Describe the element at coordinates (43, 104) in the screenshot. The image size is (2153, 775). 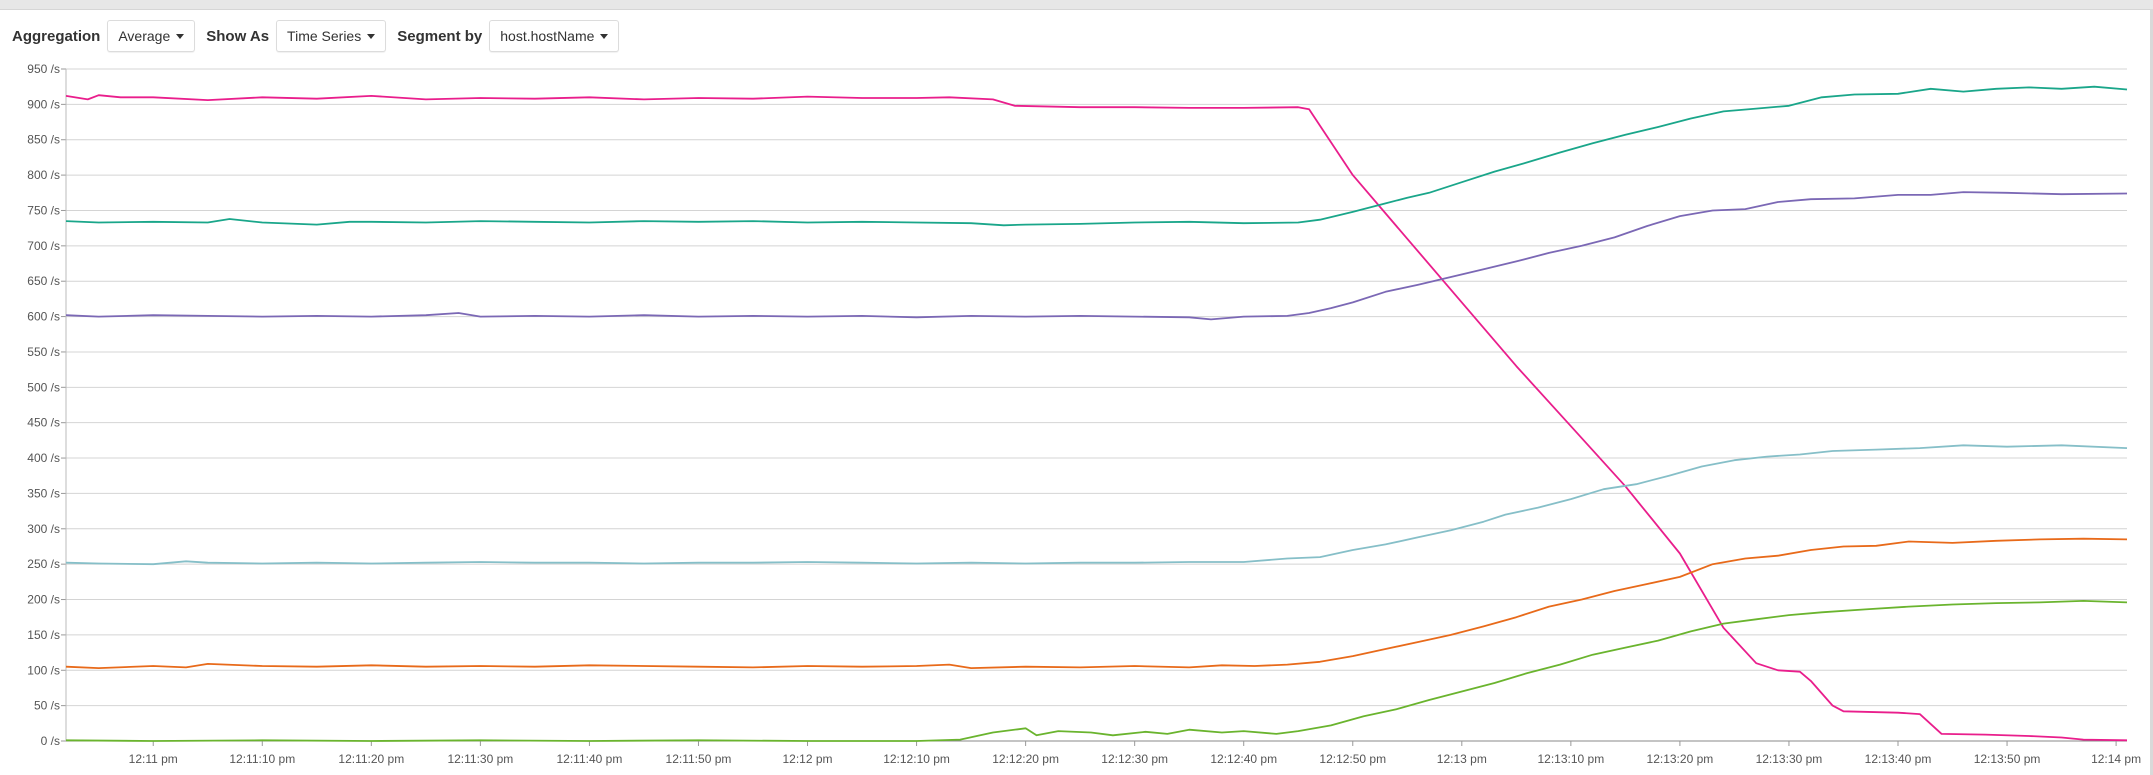
I see `y-tick-label: 900 /s` at that location.